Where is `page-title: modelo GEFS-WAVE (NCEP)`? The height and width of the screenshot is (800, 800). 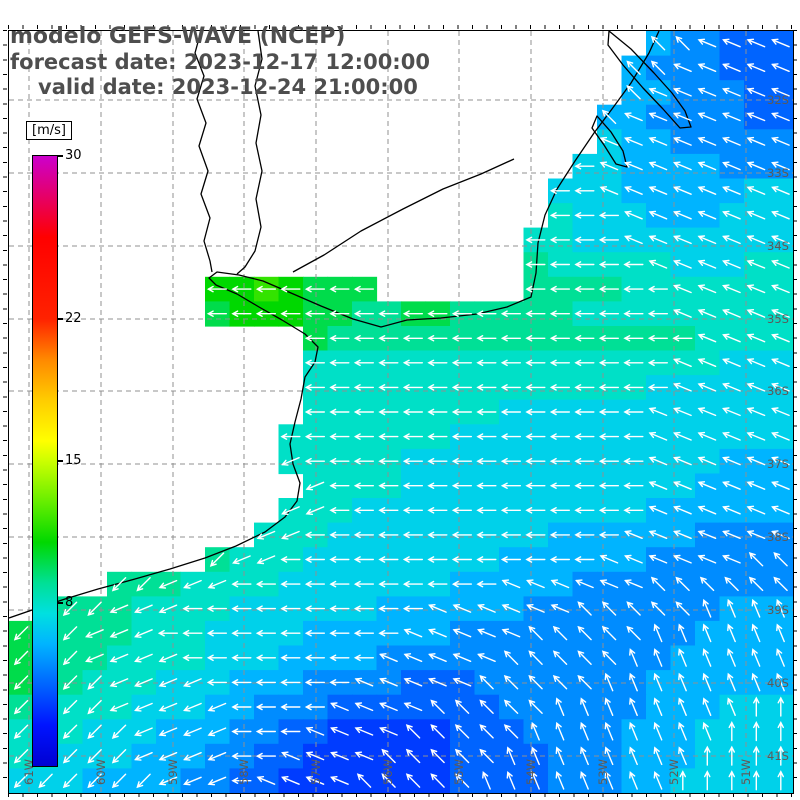
page-title: modelo GEFS-WAVE (NCEP) is located at coordinates (178, 36).